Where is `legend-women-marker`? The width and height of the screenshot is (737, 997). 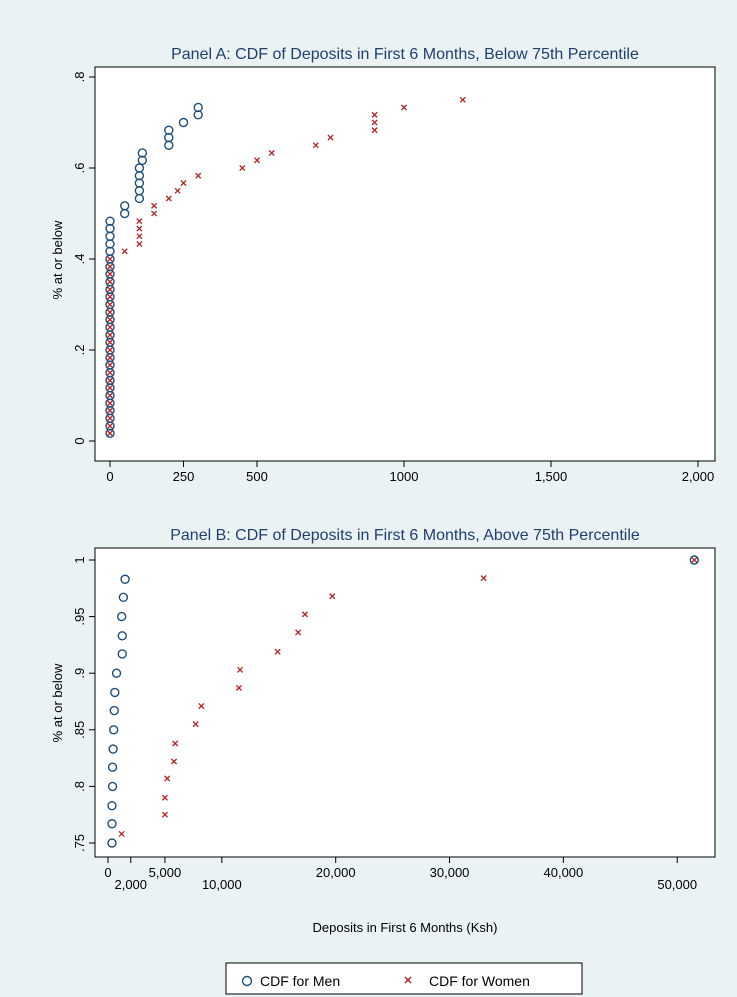 legend-women-marker is located at coordinates (408, 980).